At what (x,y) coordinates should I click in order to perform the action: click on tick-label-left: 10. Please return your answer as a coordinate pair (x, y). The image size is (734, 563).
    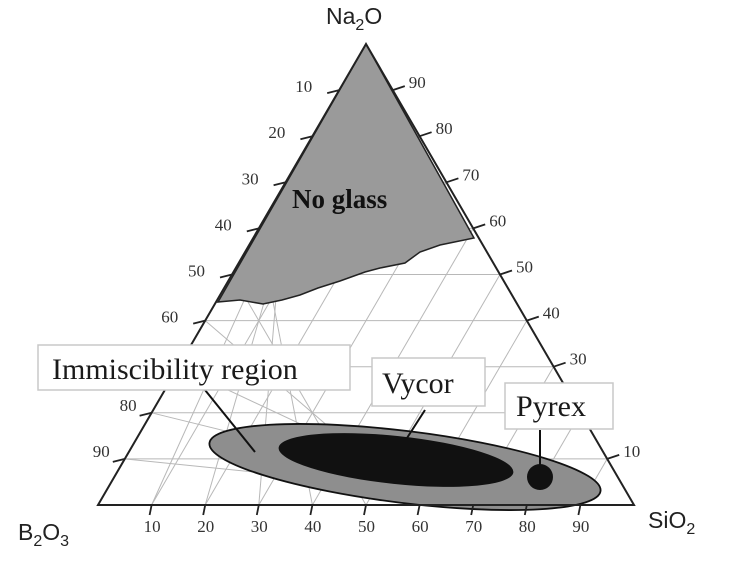
    Looking at the image, I should click on (303, 86).